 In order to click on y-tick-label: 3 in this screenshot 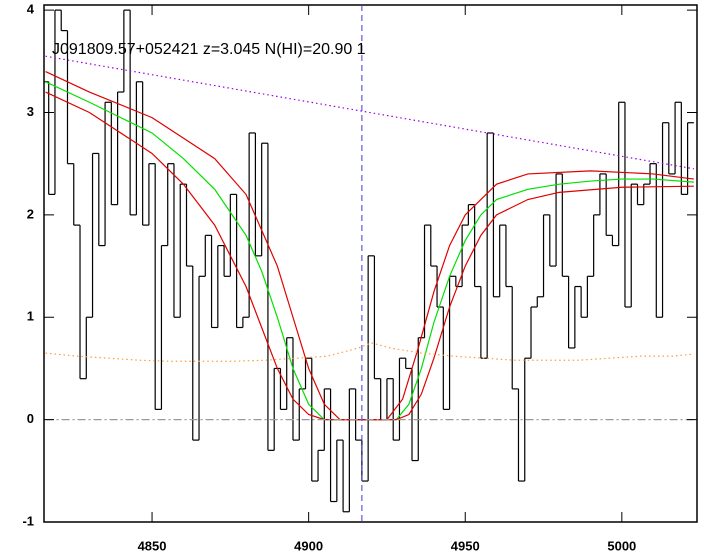, I will do `click(30, 111)`.